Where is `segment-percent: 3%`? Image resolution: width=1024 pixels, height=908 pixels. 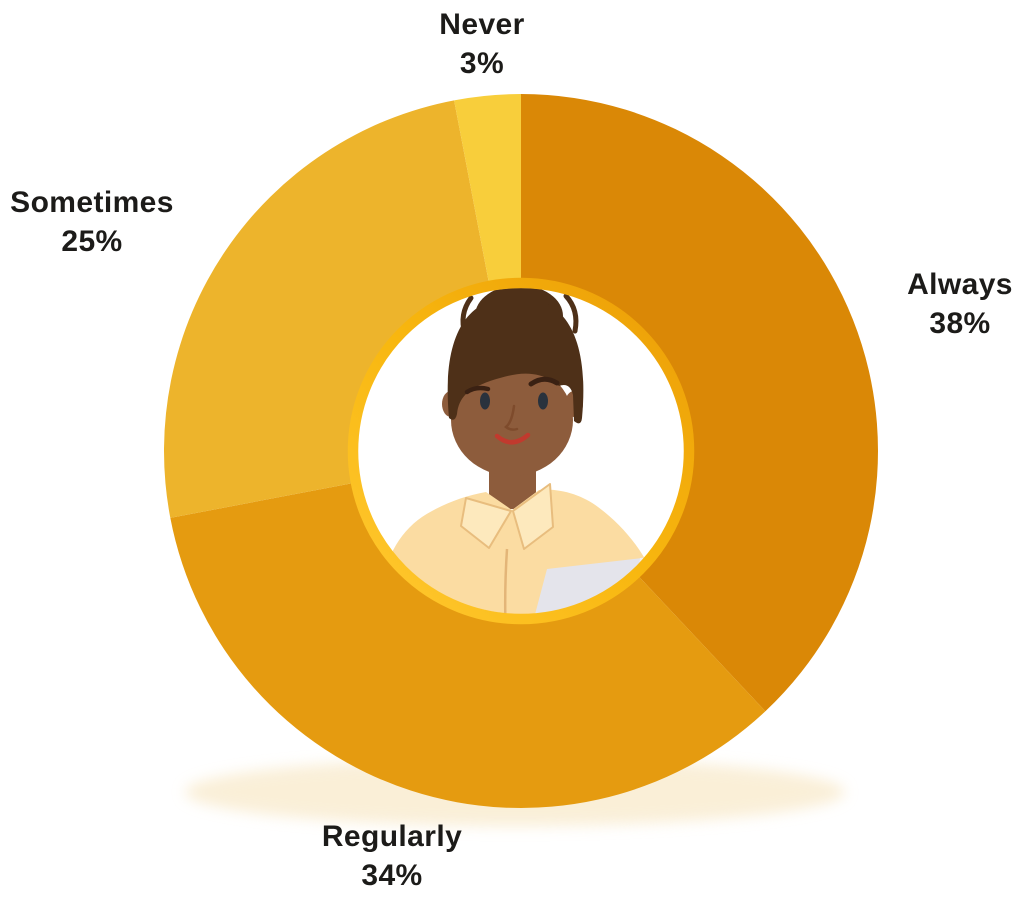
segment-percent: 3% is located at coordinates (482, 63).